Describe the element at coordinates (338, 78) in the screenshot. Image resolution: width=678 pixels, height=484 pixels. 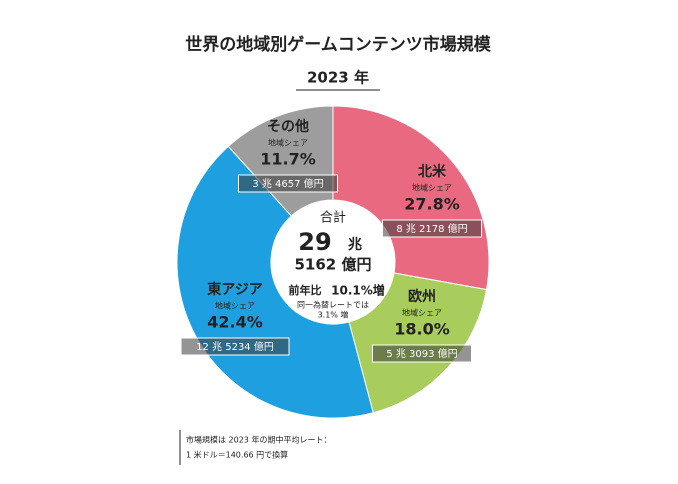
I see `chart-subtitle: 2023 年` at that location.